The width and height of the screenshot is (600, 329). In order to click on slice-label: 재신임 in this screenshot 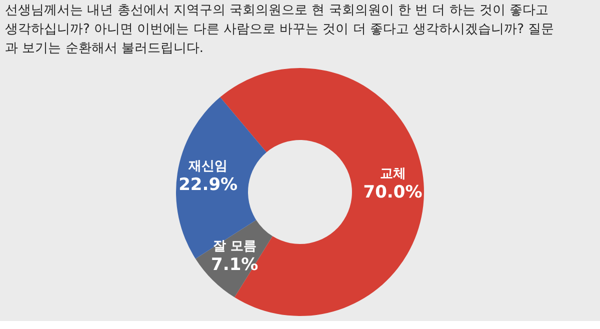, I will do `click(208, 166)`.